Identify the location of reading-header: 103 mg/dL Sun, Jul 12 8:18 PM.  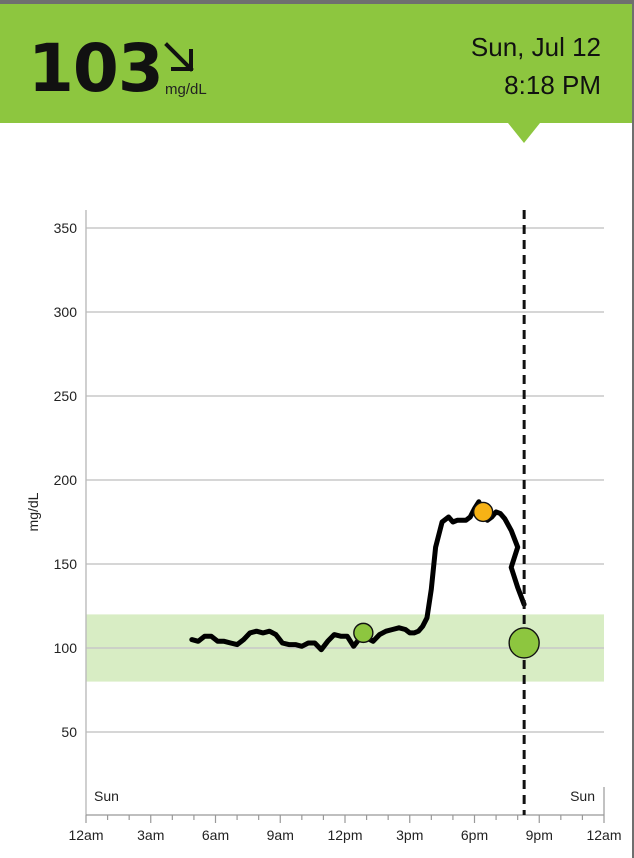
(317, 63).